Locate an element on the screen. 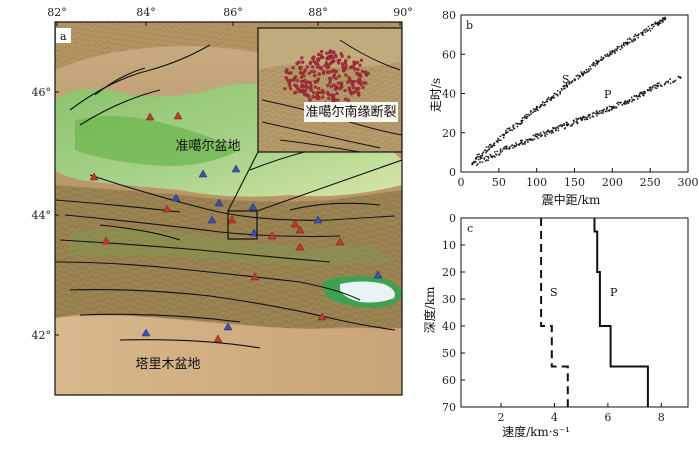 The width and height of the screenshot is (699, 452). lat-tick: 44° is located at coordinates (42, 215).